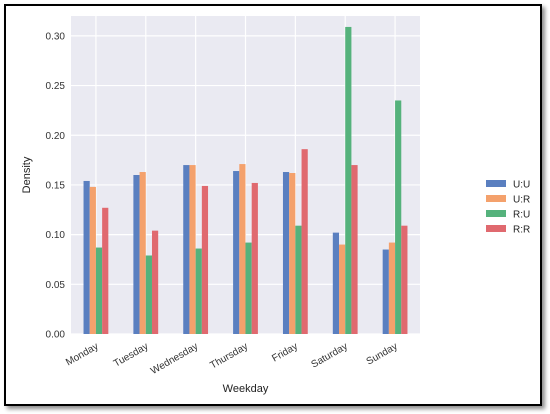 The height and width of the screenshot is (414, 550). I want to click on bar-uu-monday, so click(86, 257).